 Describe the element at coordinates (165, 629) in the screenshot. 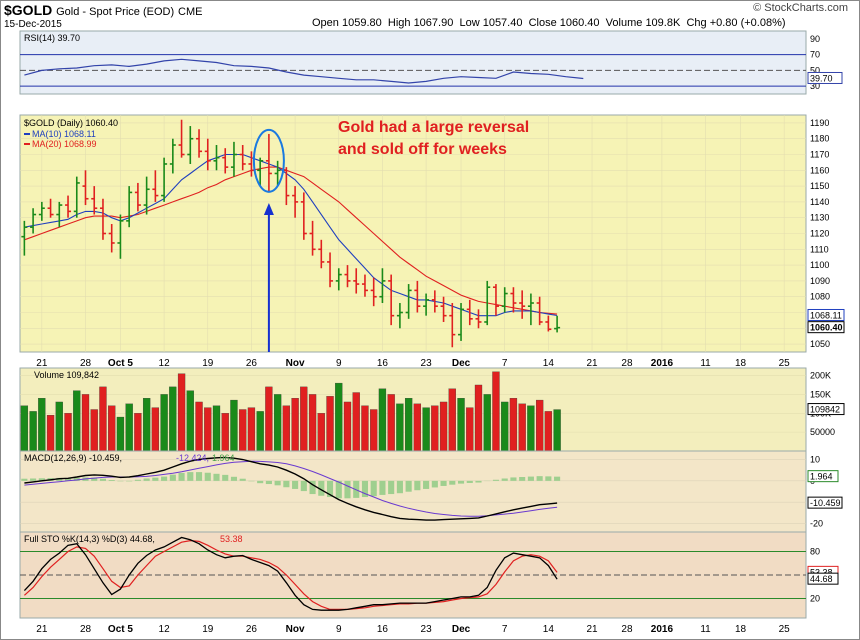

I see `x-axis-bottom-tick-label: 12` at that location.